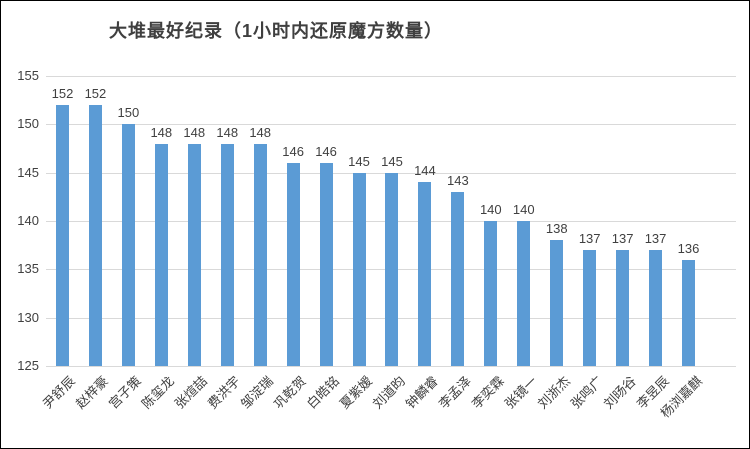 The height and width of the screenshot is (449, 750). I want to click on value-label: 138, so click(556, 229).